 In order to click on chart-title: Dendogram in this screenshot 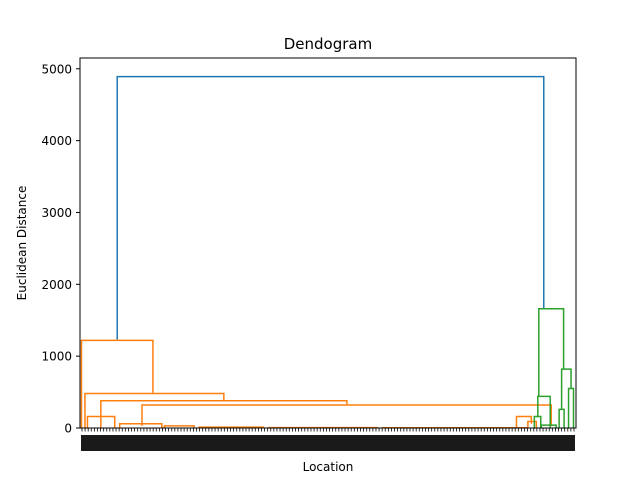, I will do `click(328, 44)`.